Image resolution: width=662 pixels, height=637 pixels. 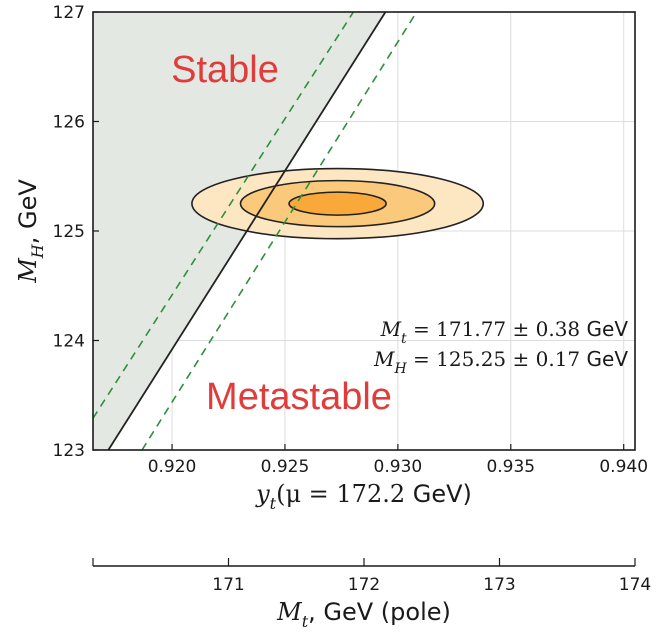 What do you see at coordinates (623, 467) in the screenshot?
I see `x-tick-label-4: 0.940` at bounding box center [623, 467].